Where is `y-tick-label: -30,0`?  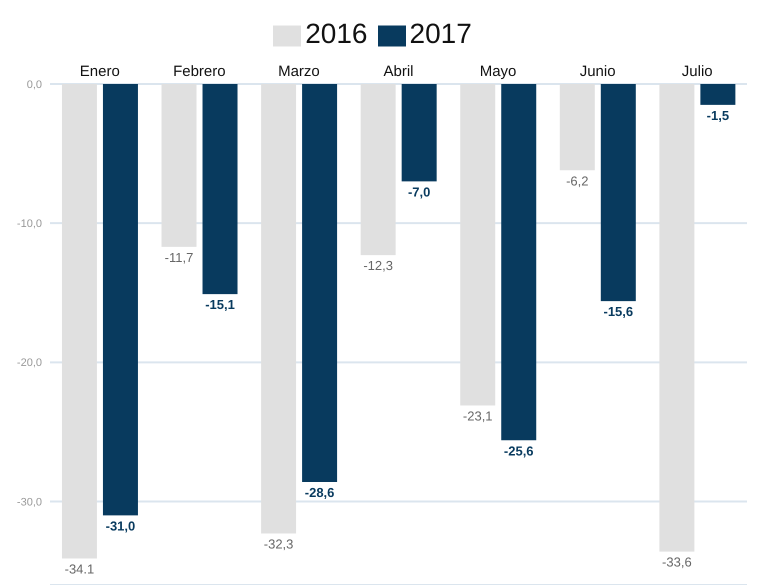
y-tick-label: -30,0 is located at coordinates (29, 502).